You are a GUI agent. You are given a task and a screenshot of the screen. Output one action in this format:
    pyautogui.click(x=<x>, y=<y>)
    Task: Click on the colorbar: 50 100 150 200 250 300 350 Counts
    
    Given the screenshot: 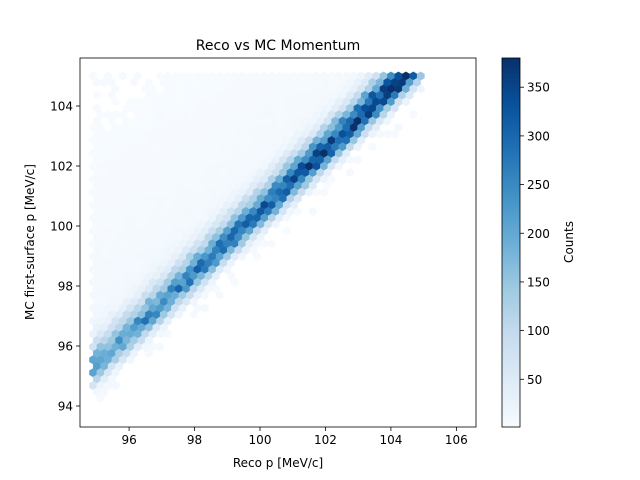 What is the action you would take?
    pyautogui.click(x=538, y=242)
    